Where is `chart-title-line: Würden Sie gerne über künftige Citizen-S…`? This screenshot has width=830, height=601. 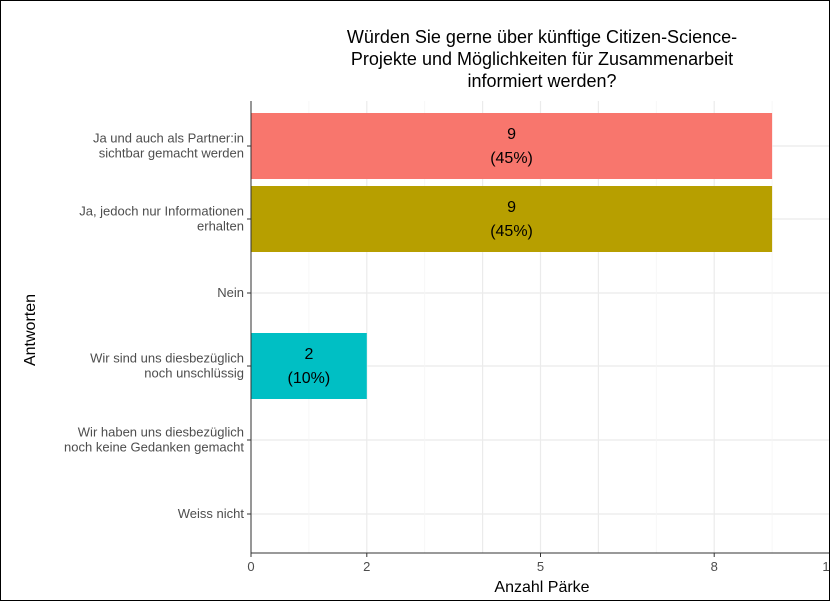 chart-title-line: Würden Sie gerne über künftige Citizen-S… is located at coordinates (542, 37).